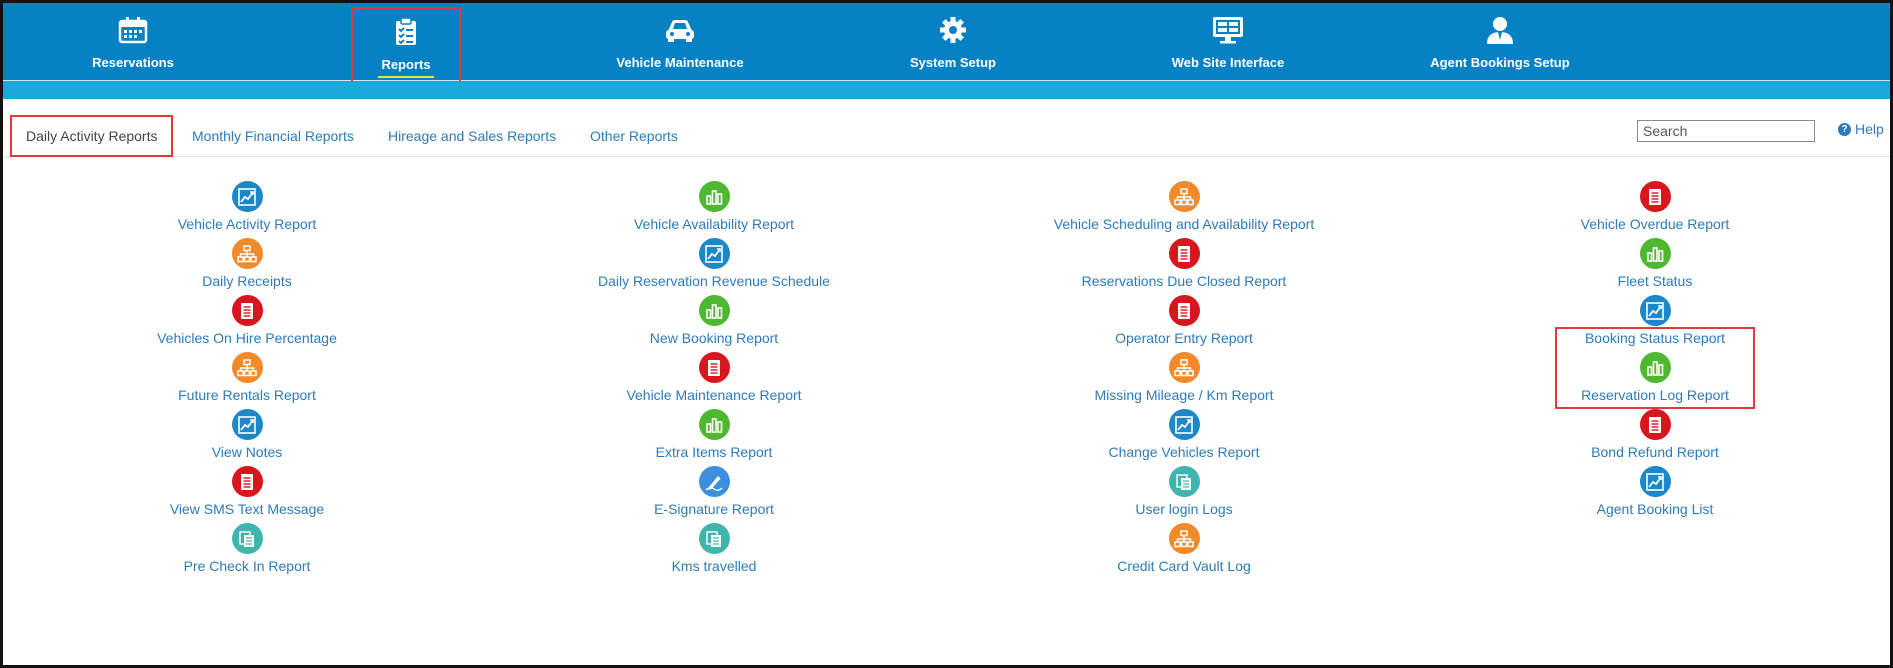  Describe the element at coordinates (247, 496) in the screenshot. I see `report-view-sms-text-message: View SMS Text Message` at that location.